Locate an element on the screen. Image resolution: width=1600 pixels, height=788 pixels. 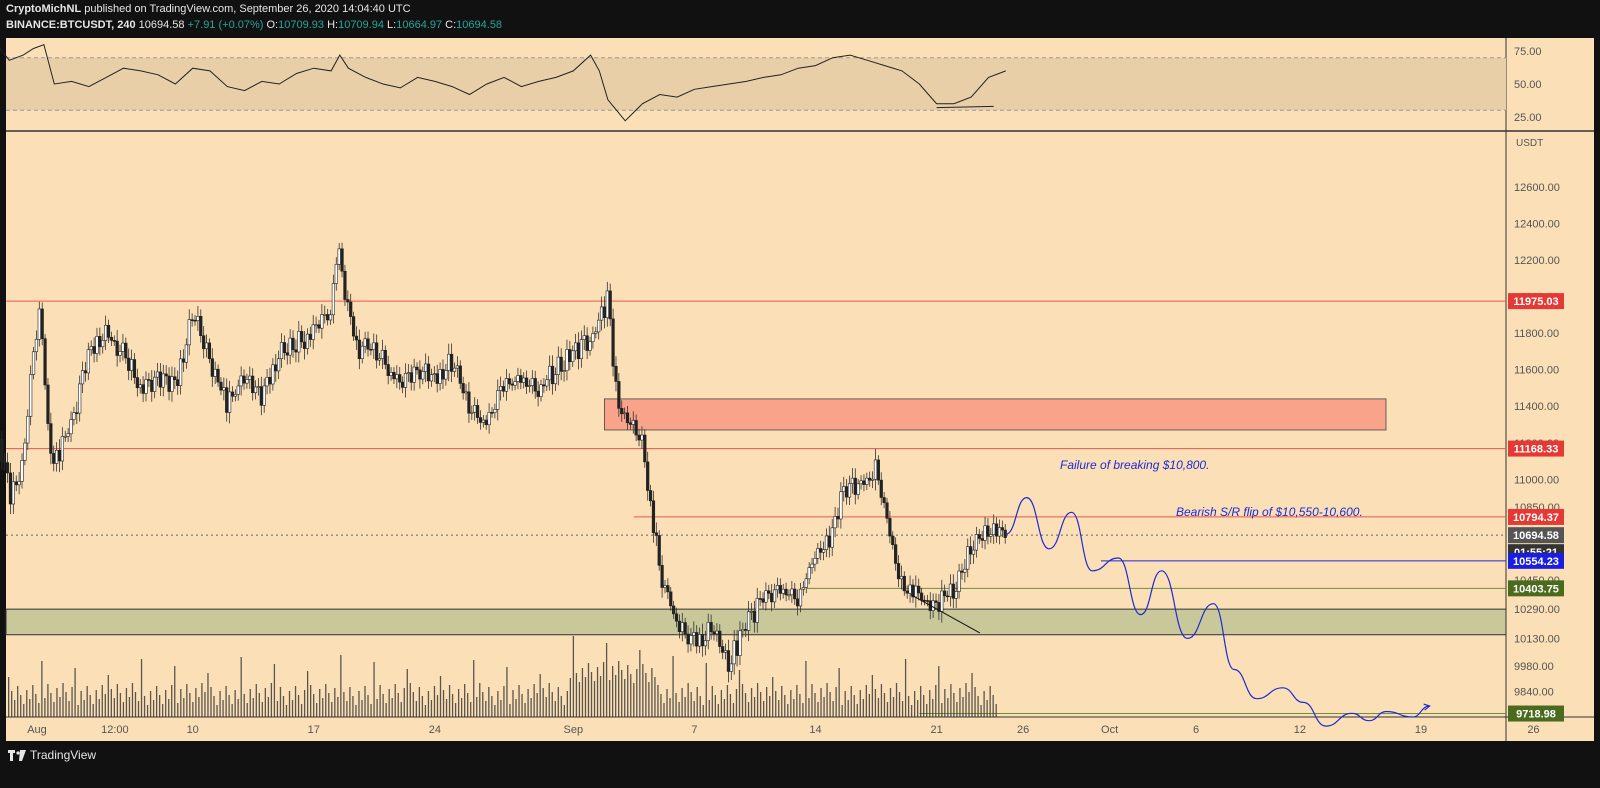
price-badge-label: 10554.23 is located at coordinates (1536, 562).